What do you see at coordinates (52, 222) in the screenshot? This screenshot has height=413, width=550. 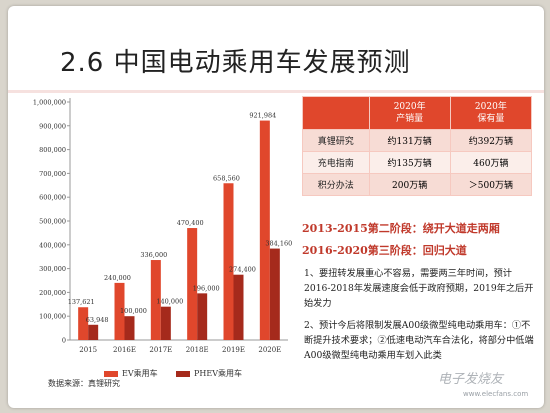 I see `y-tick-label: 500,000` at bounding box center [52, 222].